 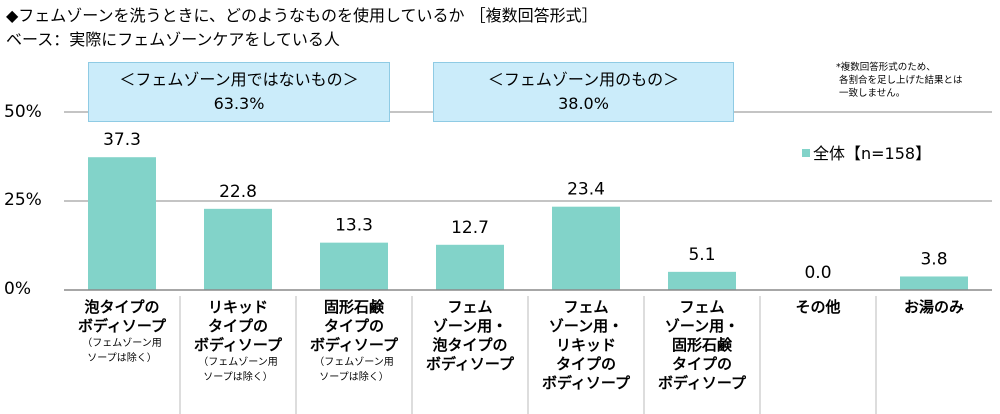 I want to click on group-value: 38.0%, so click(x=583, y=103).